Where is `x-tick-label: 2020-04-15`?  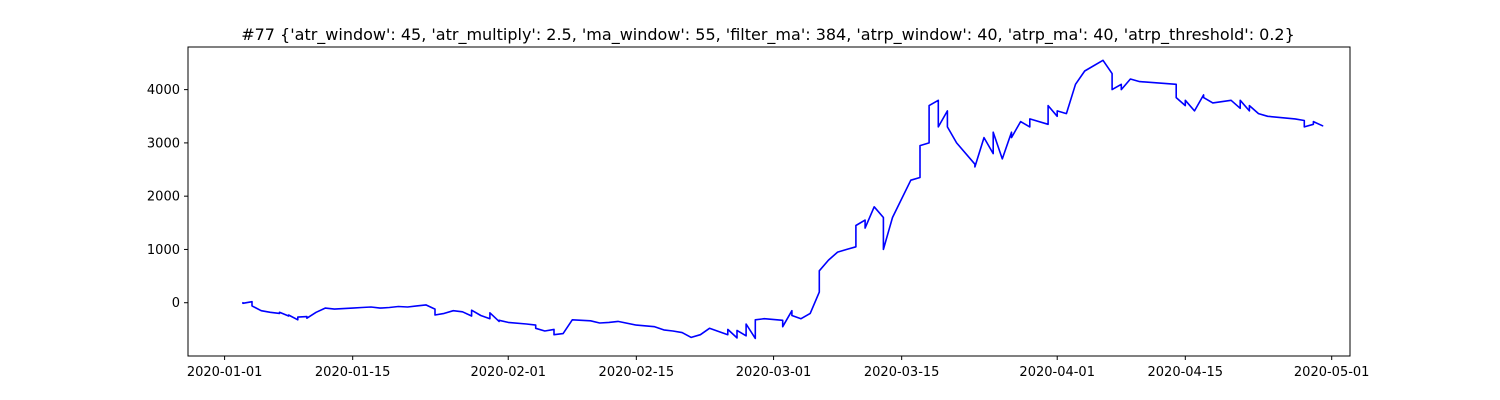 x-tick-label: 2020-04-15 is located at coordinates (1186, 372).